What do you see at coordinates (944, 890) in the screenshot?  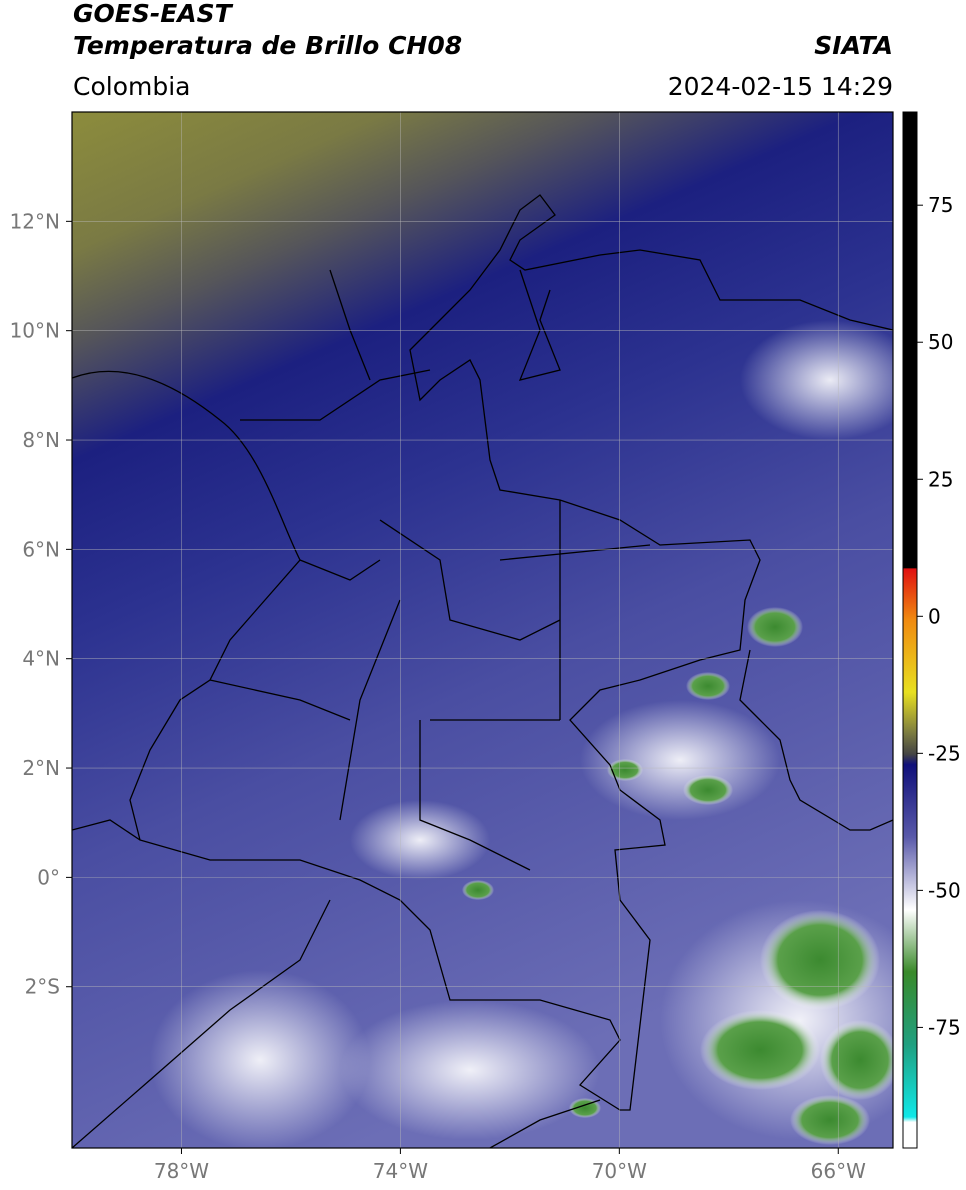 I see `colorbar-tick-label: -50` at bounding box center [944, 890].